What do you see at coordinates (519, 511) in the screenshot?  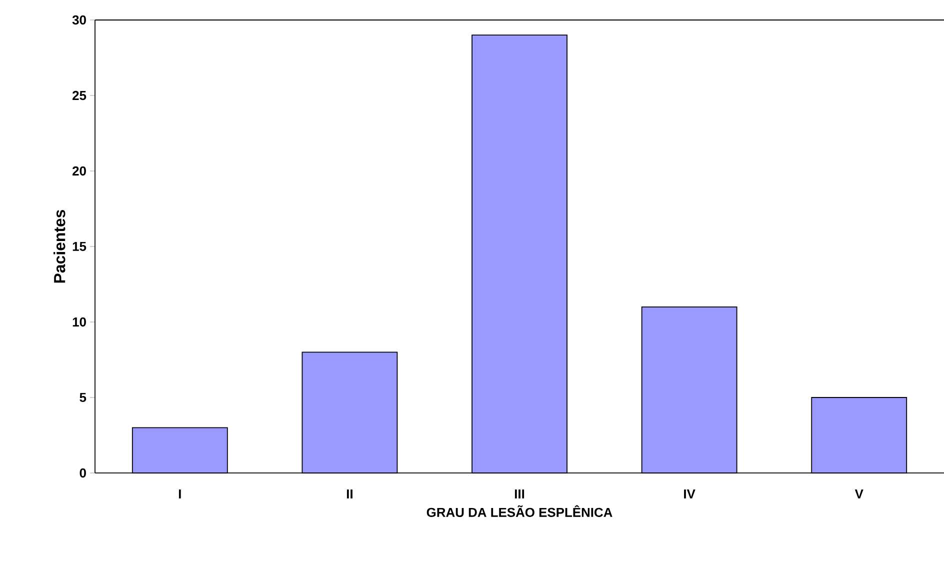 I see `x-axis-title: GRAU DA LESÃO ESPLÊNICA` at bounding box center [519, 511].